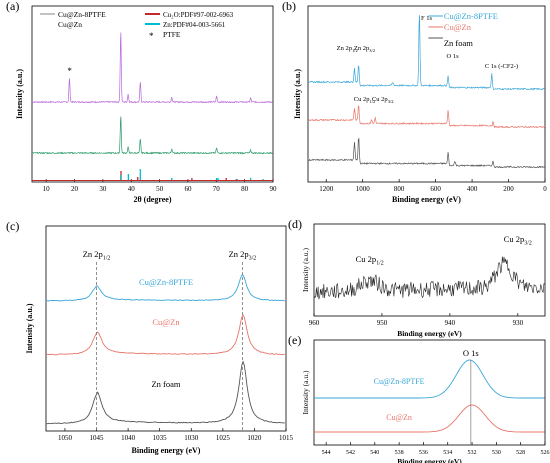 The image size is (550, 463). Describe the element at coordinates (295, 224) in the screenshot. I see `panel-tag: (d)` at that location.